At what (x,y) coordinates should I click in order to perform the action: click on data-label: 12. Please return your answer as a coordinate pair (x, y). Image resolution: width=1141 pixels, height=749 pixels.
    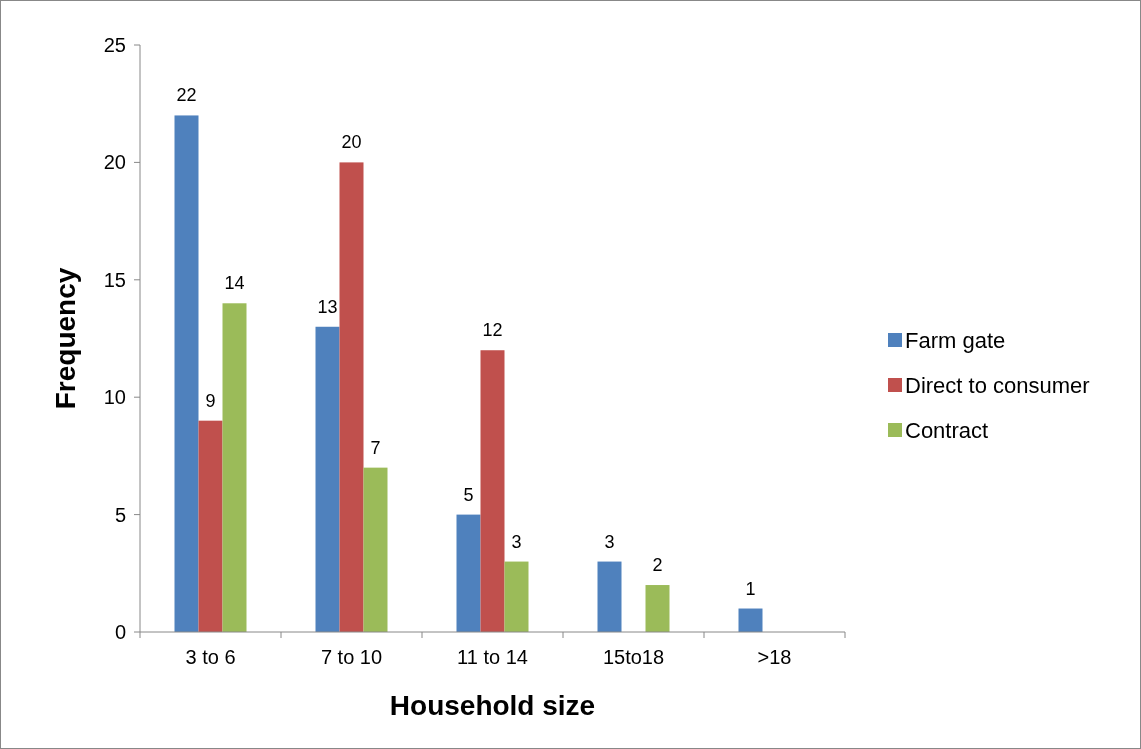
    Looking at the image, I should click on (492, 330).